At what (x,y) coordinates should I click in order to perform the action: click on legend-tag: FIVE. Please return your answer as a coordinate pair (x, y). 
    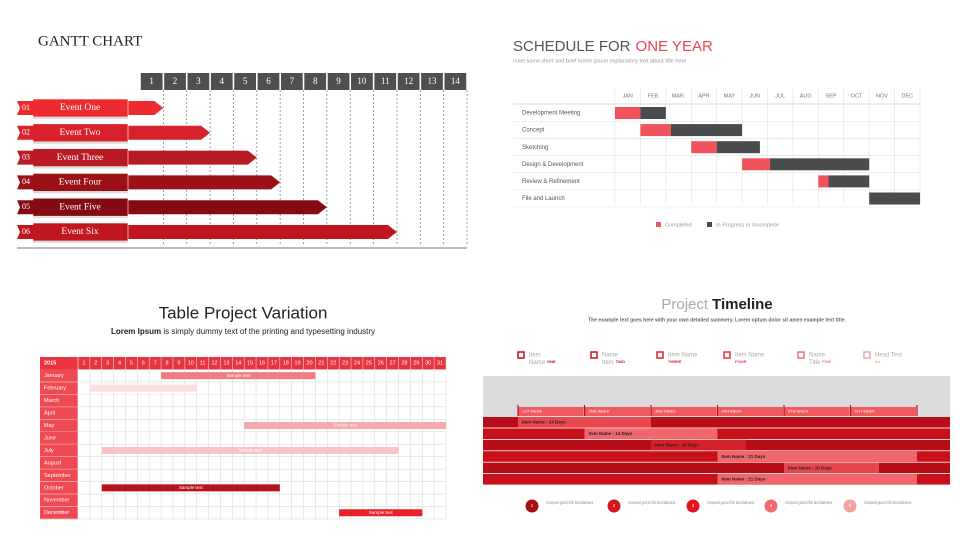
    Looking at the image, I should click on (826, 361).